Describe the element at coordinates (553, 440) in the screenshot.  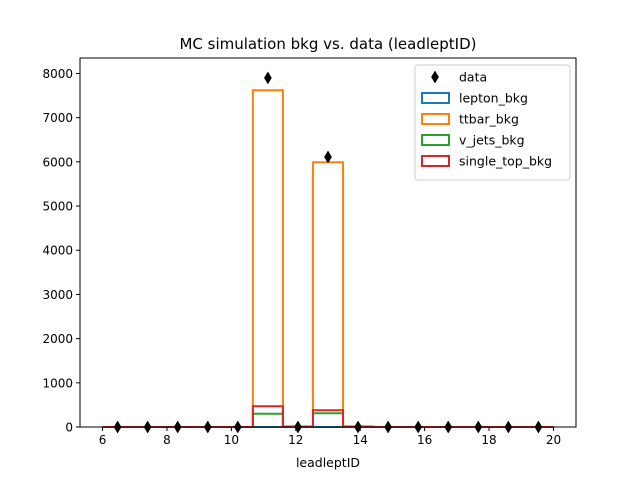
I see `x-tick-label: 20` at that location.